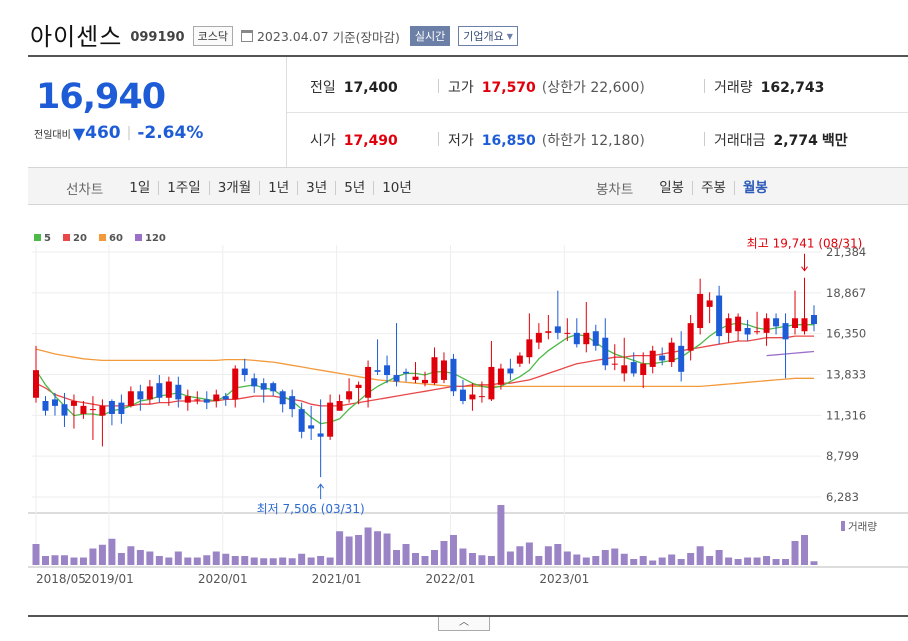  I want to click on tab-daily: 일봉, so click(672, 188).